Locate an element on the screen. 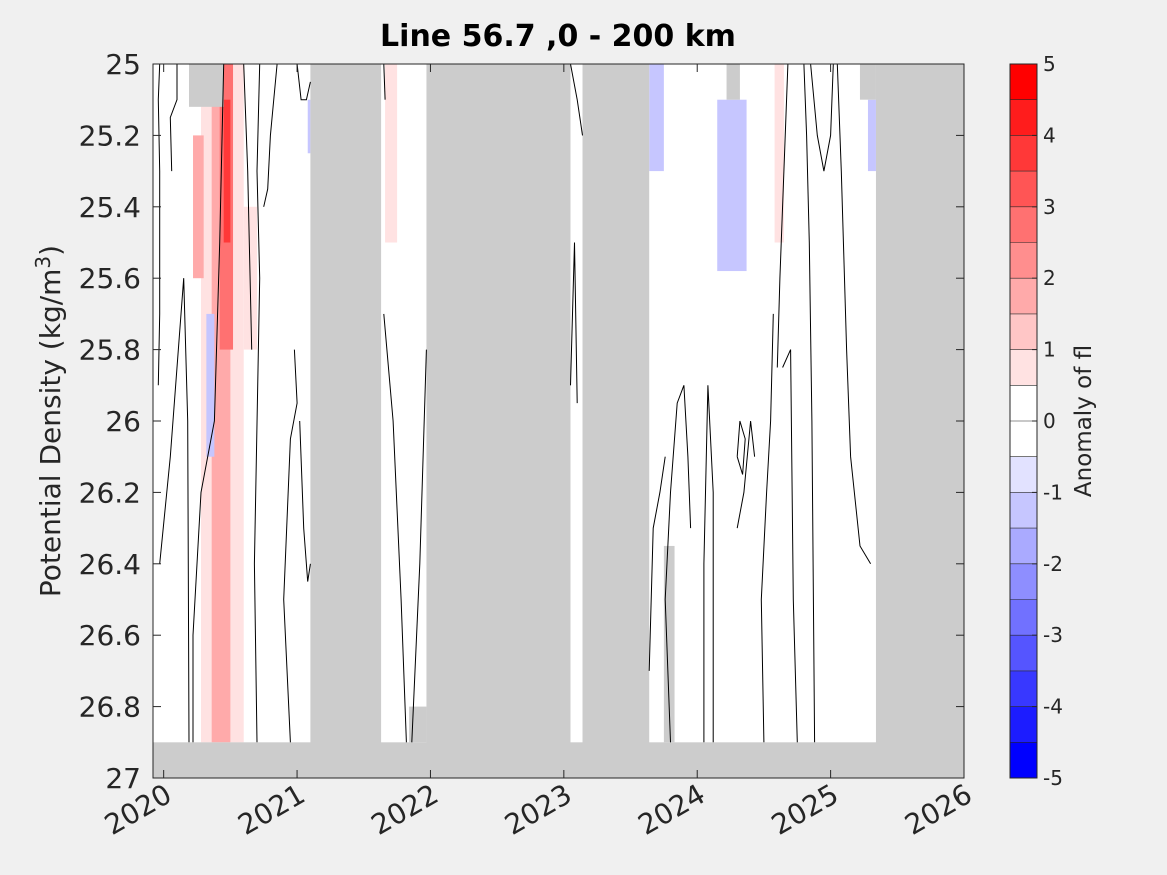 The height and width of the screenshot is (875, 1167). y-tick-label: 25.8 is located at coordinates (110, 350).